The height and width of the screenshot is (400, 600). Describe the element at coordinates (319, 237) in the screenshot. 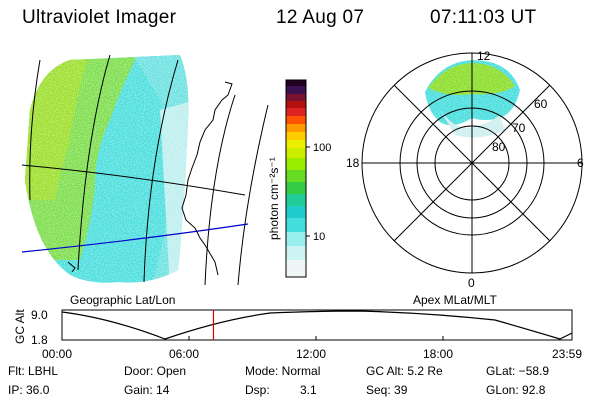

I see `colorbar-tick-10: 10` at that location.